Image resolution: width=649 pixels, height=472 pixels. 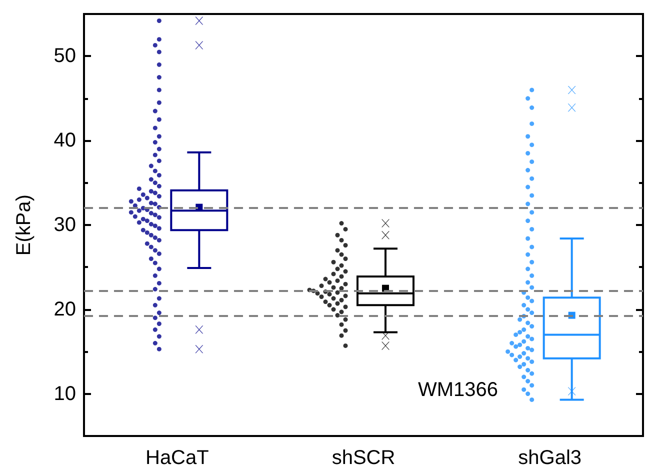 I want to click on y-tick-label: 30, so click(x=65, y=225).